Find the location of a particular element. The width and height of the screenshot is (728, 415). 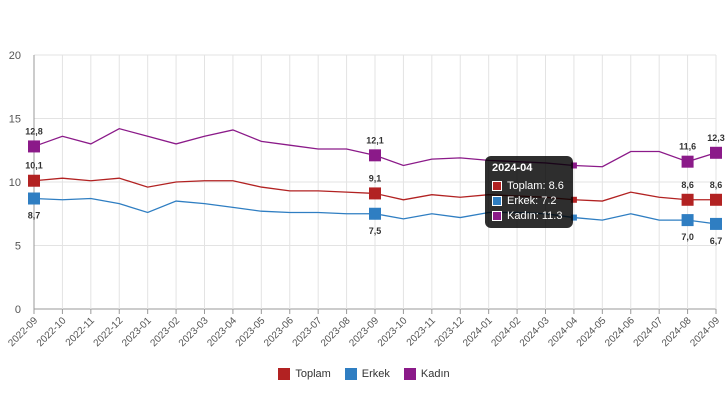

x-tick-label: 2023-06 is located at coordinates (279, 332).